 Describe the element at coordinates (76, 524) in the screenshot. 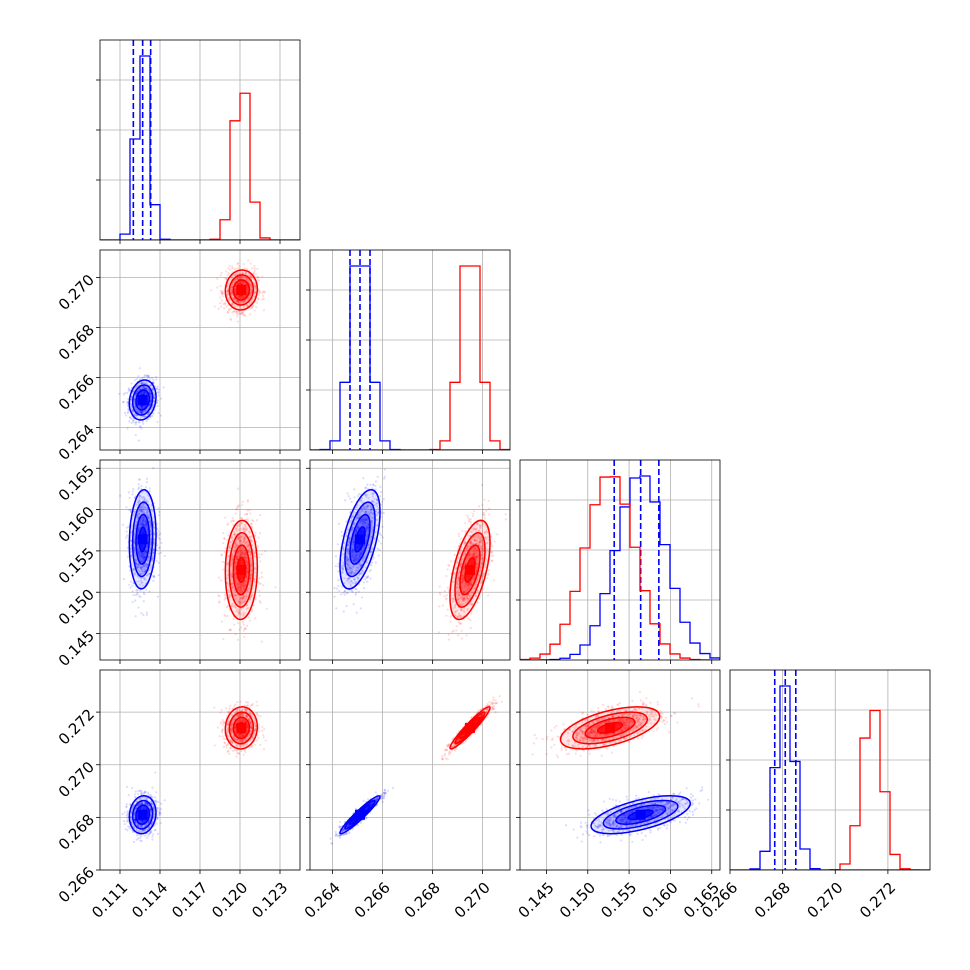

I see `y-tick-label: 0.160` at that location.